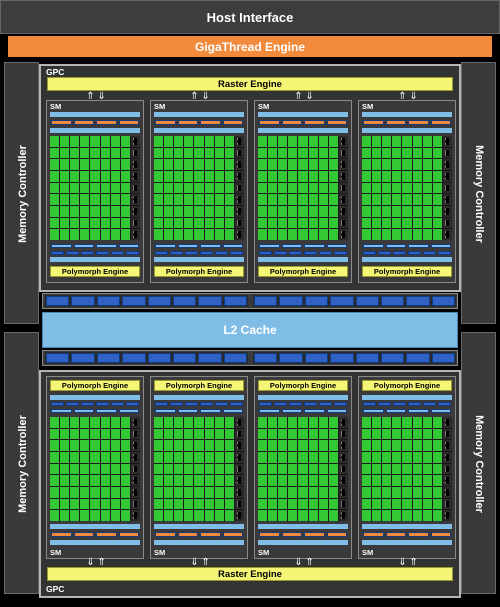 The height and width of the screenshot is (607, 500). I want to click on raster-engine-label: Raster Engine, so click(250, 574).